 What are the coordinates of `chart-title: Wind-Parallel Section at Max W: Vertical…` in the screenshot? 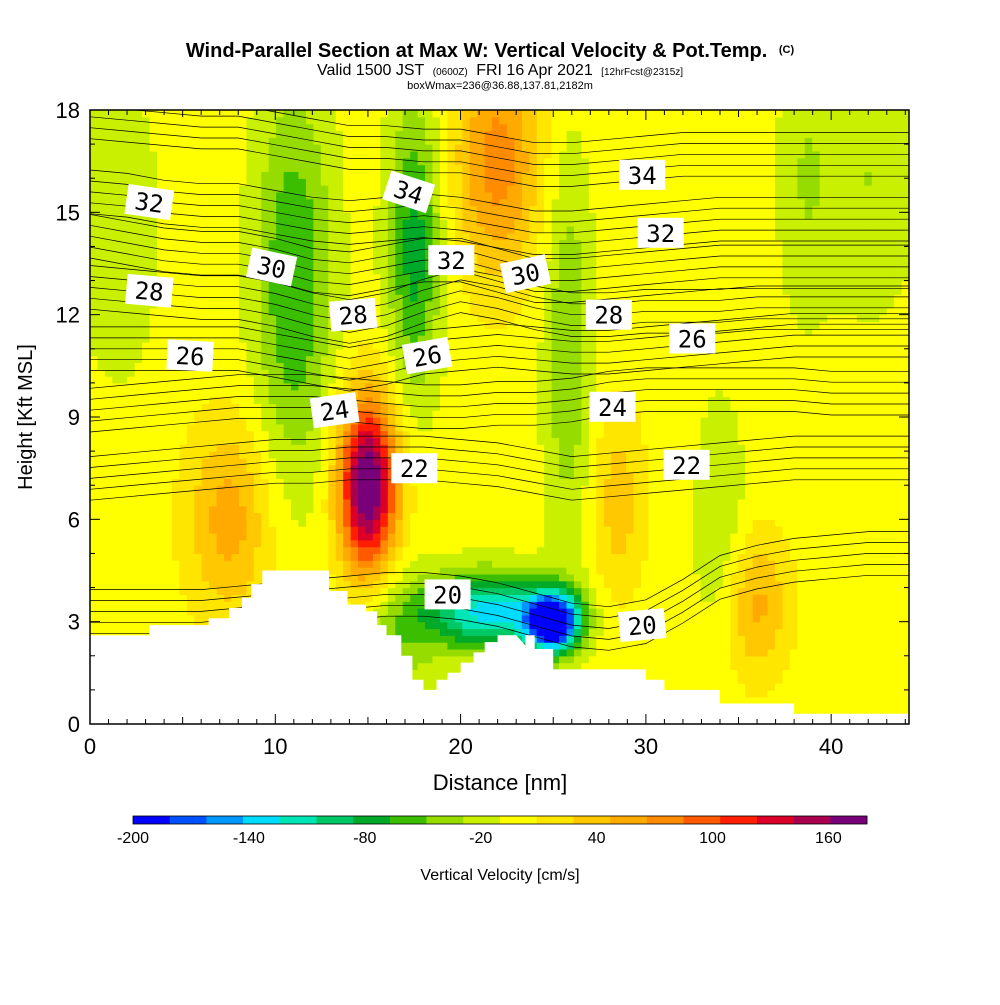 It's located at (490, 51).